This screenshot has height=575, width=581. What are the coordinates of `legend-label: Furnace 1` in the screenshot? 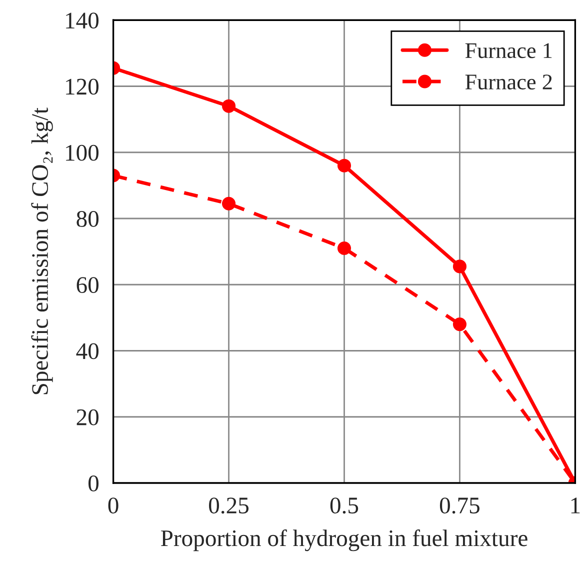 It's located at (508, 50).